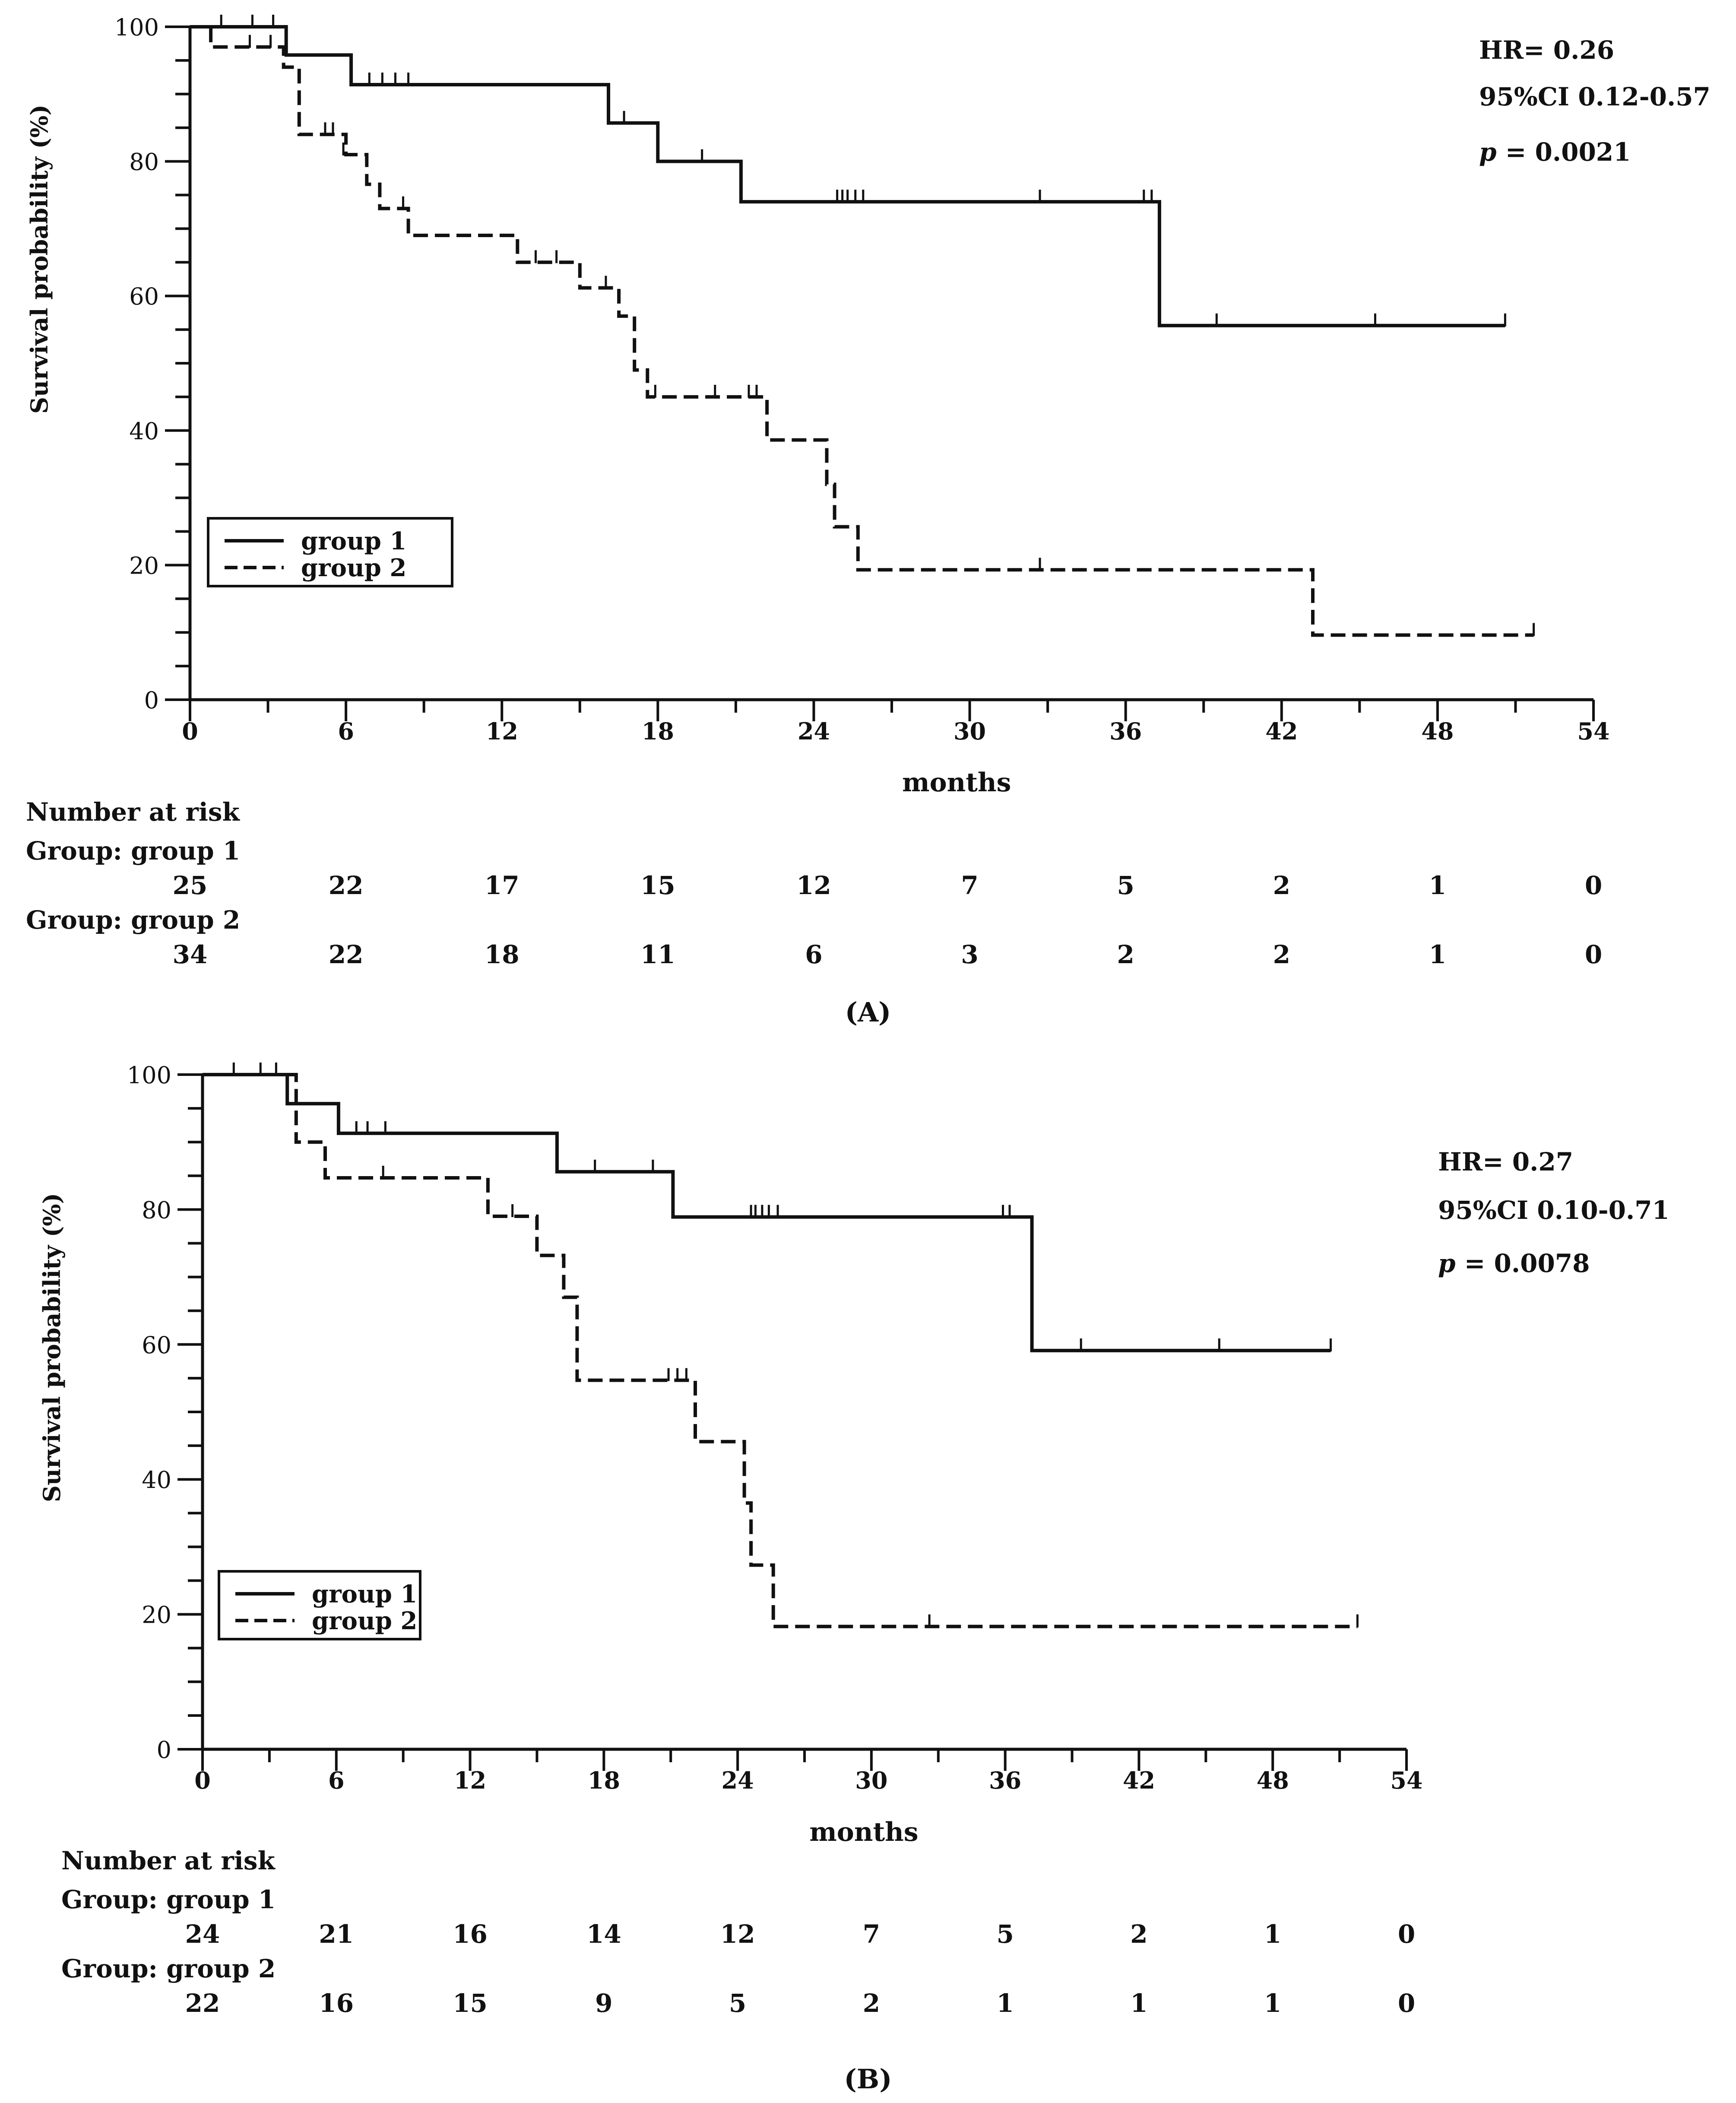 This screenshot has width=1736, height=2103. I want to click on caption-letter: B, so click(868, 2079).